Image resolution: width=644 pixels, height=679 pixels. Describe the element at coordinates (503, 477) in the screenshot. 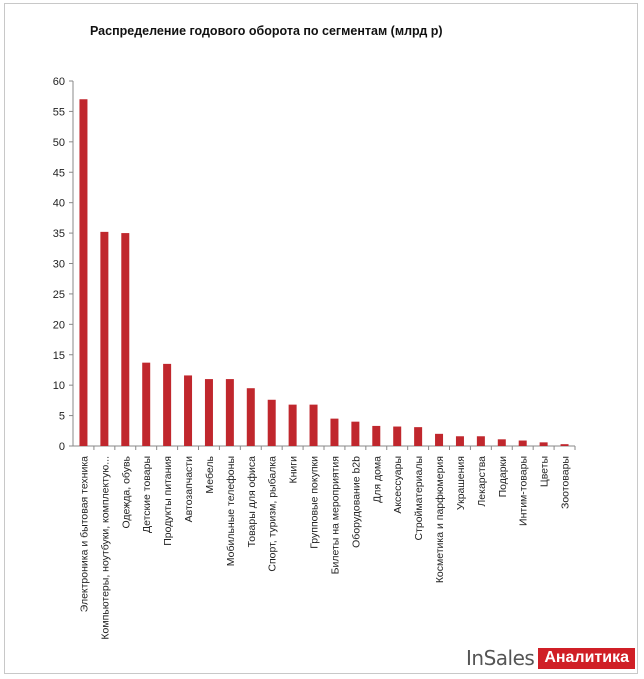

I see `x-tick-label: Подарки` at that location.